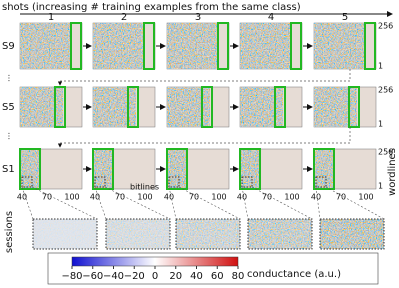 Image resolution: width=399 pixels, height=288 pixels. Describe the element at coordinates (51, 17) in the screenshot. I see `shot-label: 1` at that location.